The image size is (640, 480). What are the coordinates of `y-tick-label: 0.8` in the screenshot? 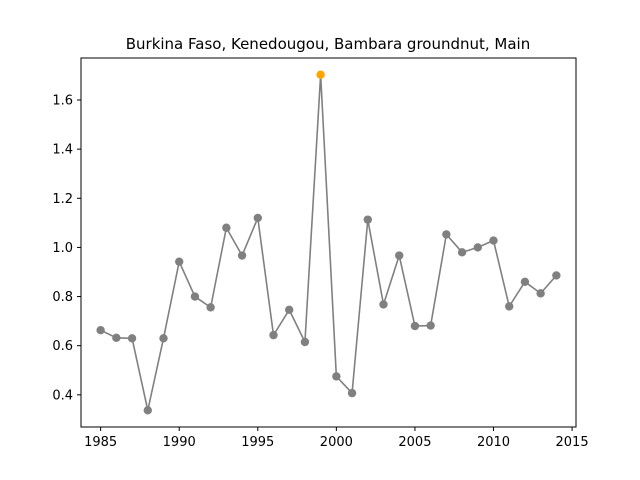 It's located at (62, 297).